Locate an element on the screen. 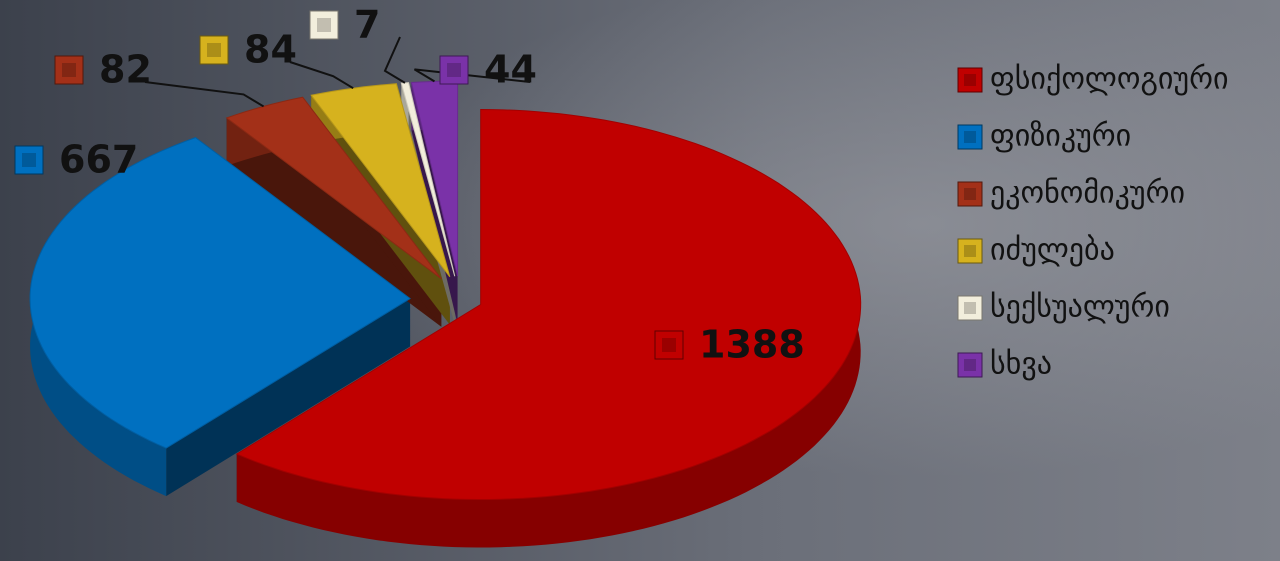  legend-label: იძულება is located at coordinates (1052, 250).